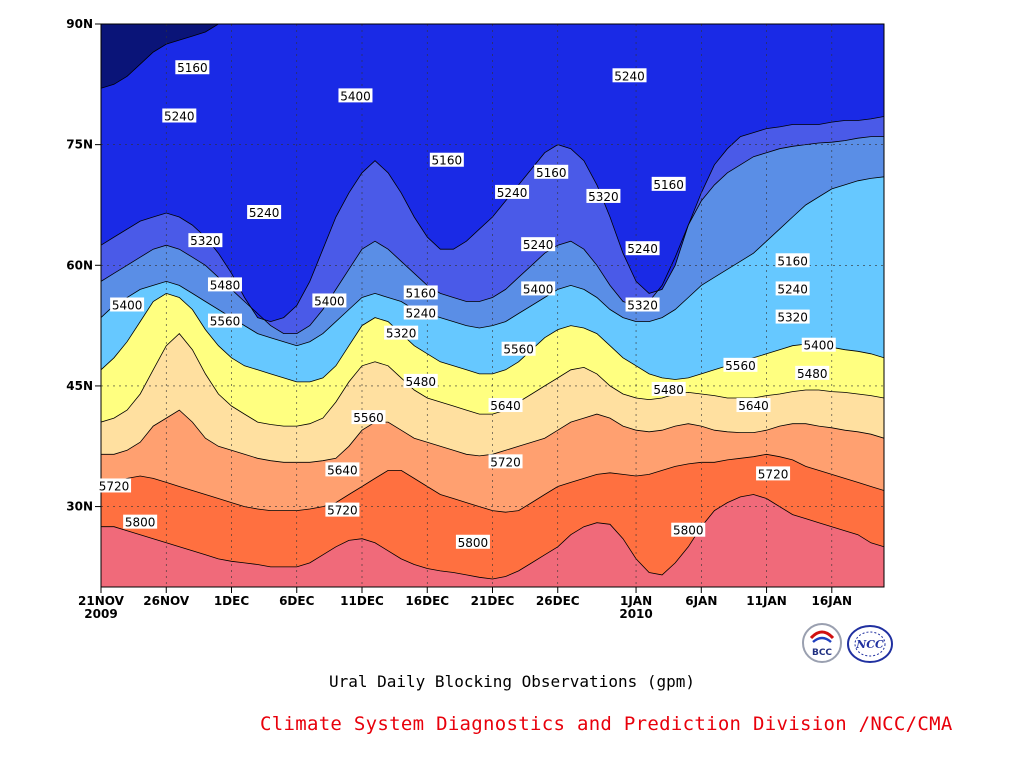 This screenshot has height=768, width=1024. What do you see at coordinates (79, 265) in the screenshot?
I see `y-tick-label: 60N` at bounding box center [79, 265].